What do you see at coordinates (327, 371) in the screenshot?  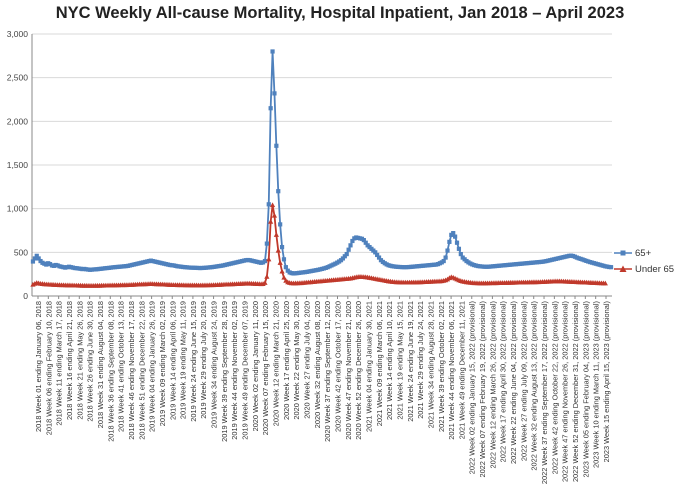 I see `x-tick-label: 2020 Week 37 ending September 12, 2020` at bounding box center [327, 371].